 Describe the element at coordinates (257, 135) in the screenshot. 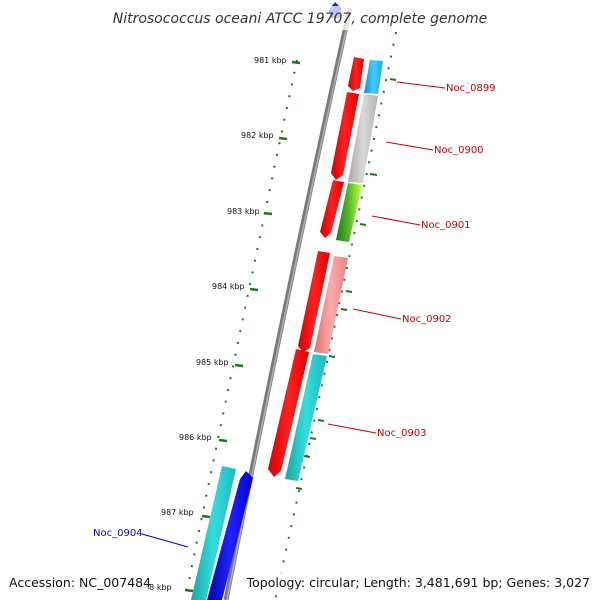

I see `scale-label-982: 982 kbp` at that location.